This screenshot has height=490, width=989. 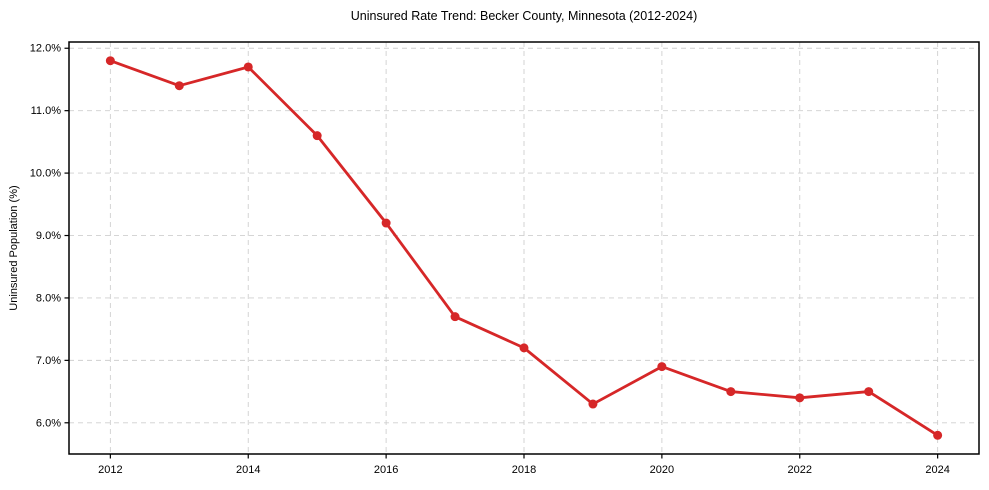 I want to click on x-tick-label: 2020, so click(x=662, y=470).